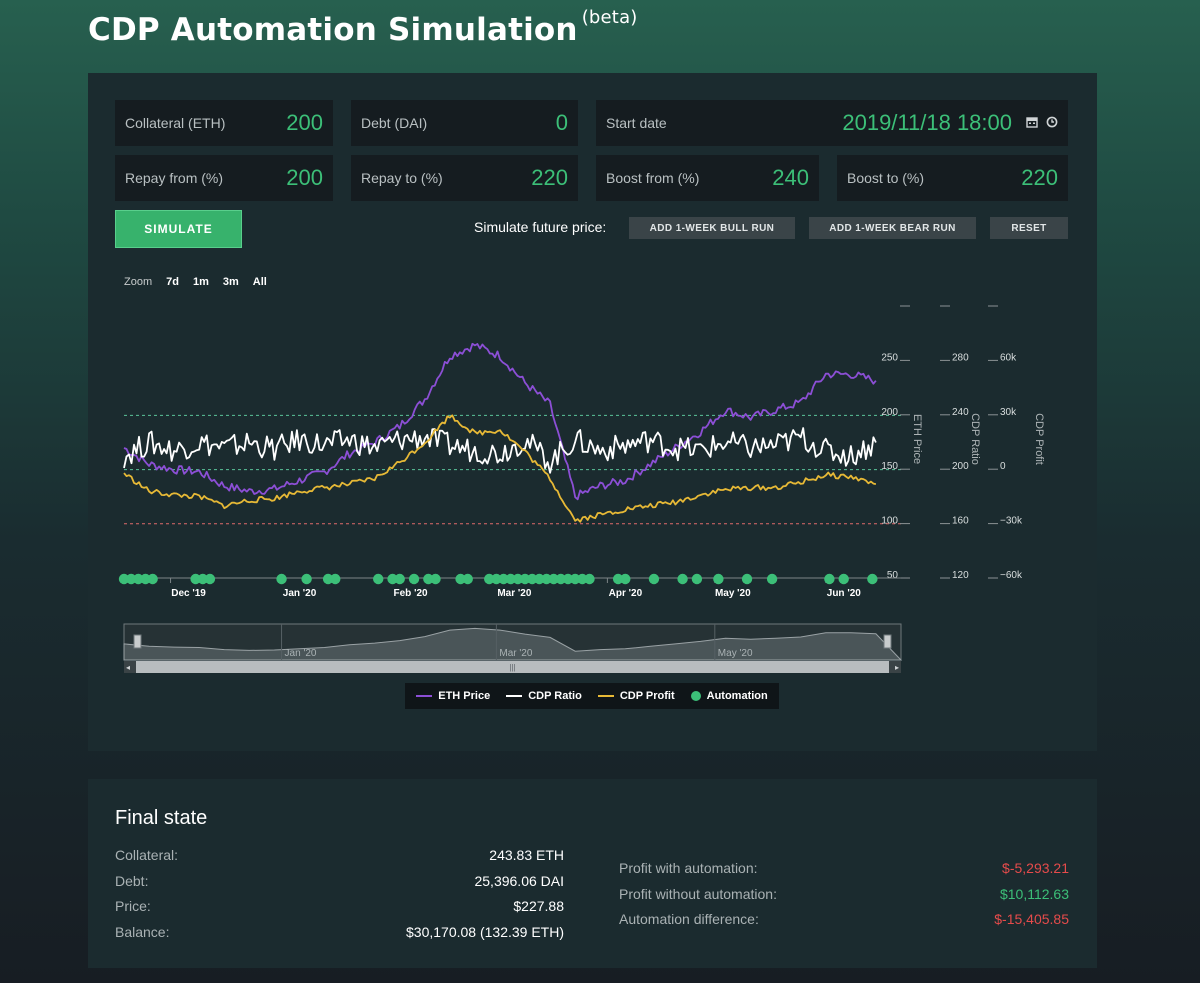 This screenshot has width=1200, height=983. What do you see at coordinates (464, 178) in the screenshot?
I see `repay-to-field: Repay to (%) 220` at bounding box center [464, 178].